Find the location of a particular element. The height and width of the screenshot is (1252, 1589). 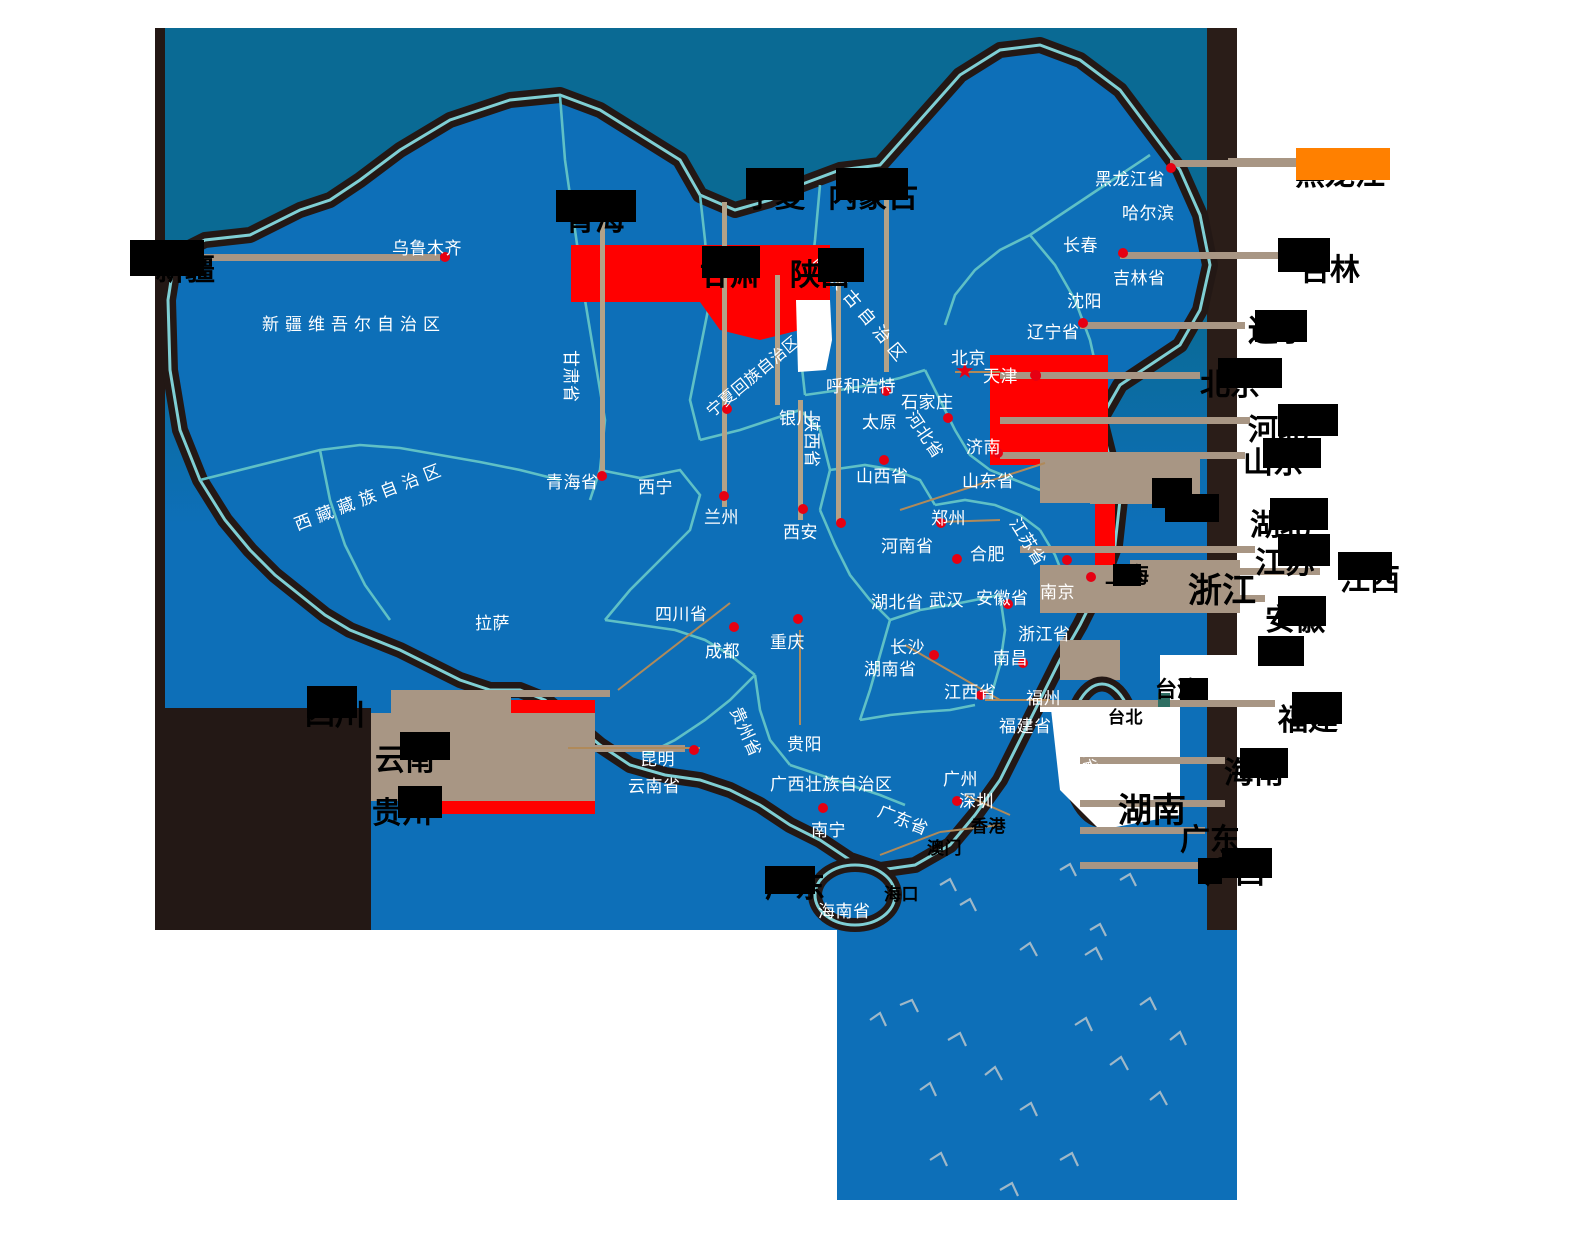

province-label-hainan: 海南省 is located at coordinates (844, 911).